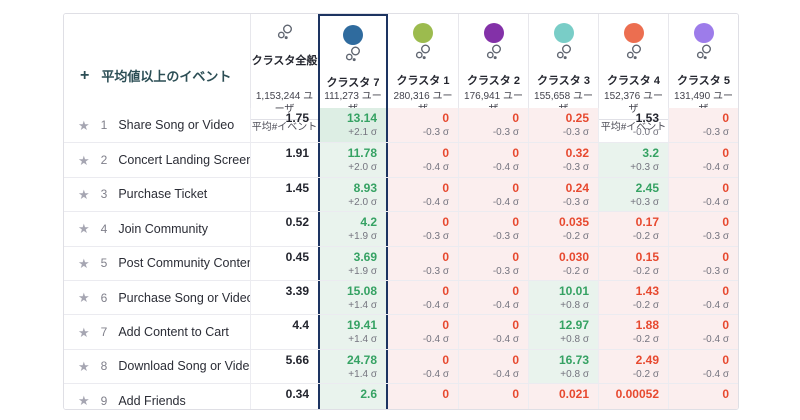  I want to click on cell-value: 1.53, so click(647, 118).